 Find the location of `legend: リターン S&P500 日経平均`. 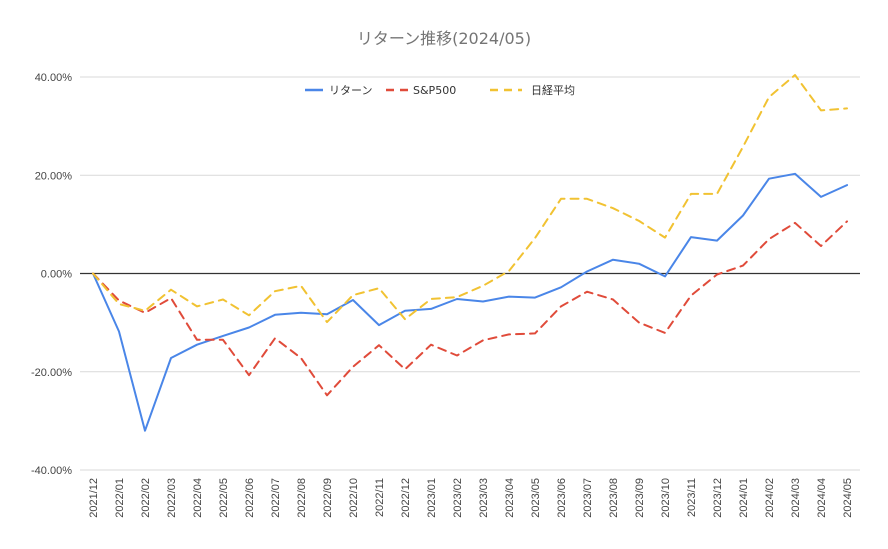

legend: リターン S&P500 日経平均 is located at coordinates (440, 90).